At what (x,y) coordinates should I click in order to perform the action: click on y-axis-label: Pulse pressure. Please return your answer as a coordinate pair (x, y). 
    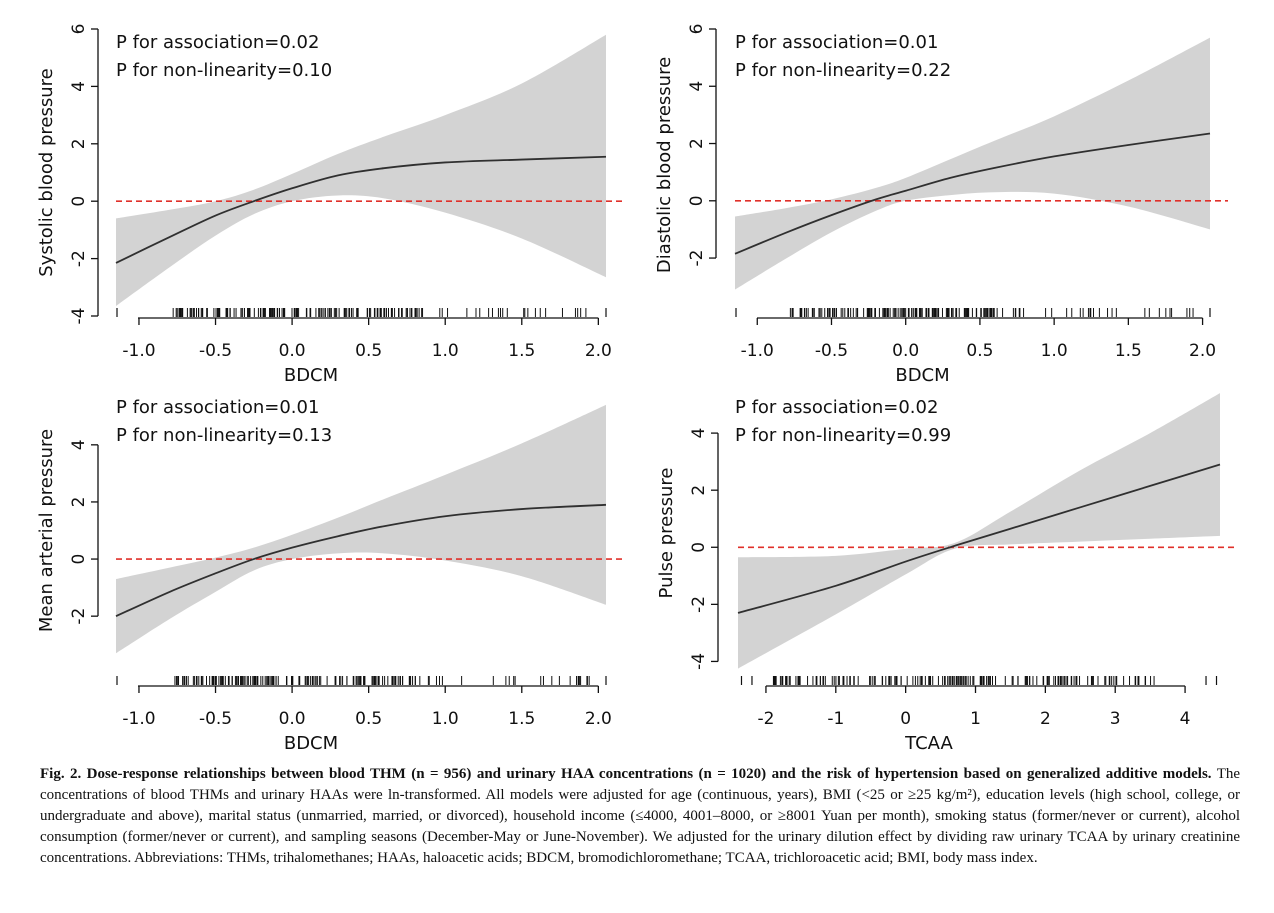
    Looking at the image, I should click on (666, 533).